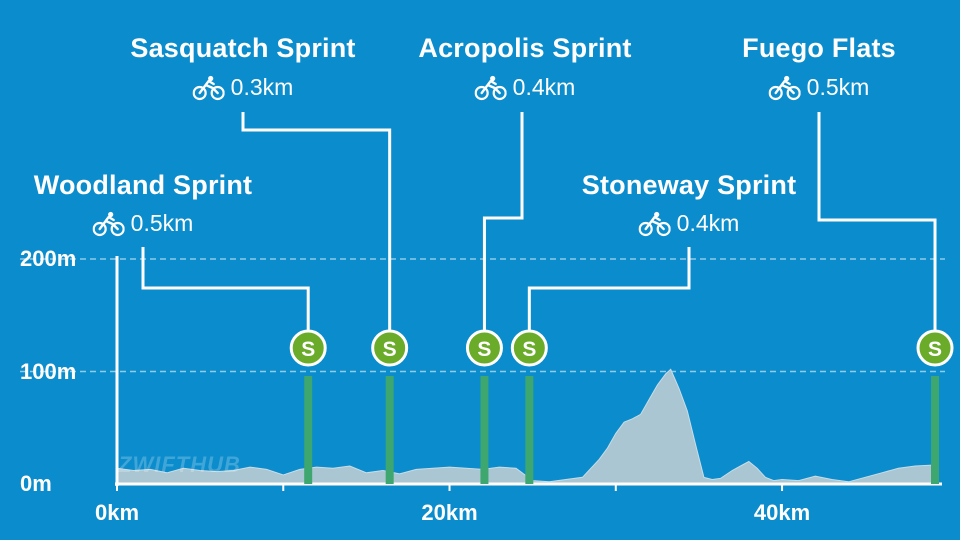 The height and width of the screenshot is (540, 960). I want to click on sprint-name: Acropolis Sprint, so click(525, 48).